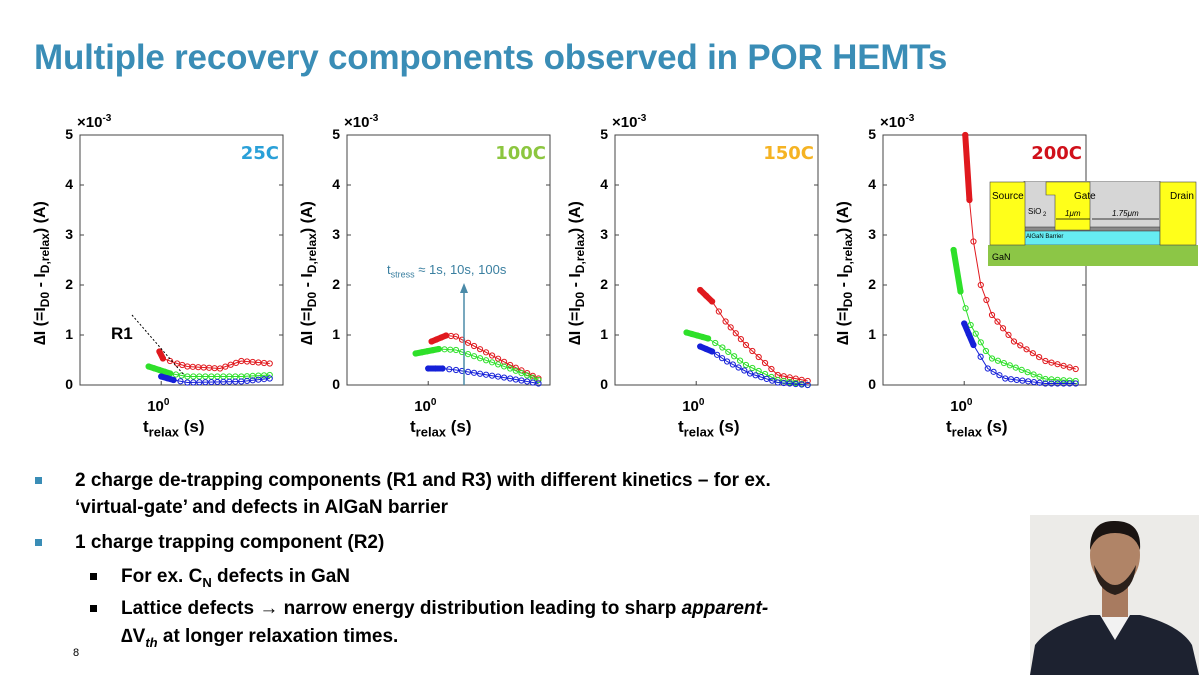  Describe the element at coordinates (1182, 196) in the screenshot. I see `drain-label: Drain` at that location.